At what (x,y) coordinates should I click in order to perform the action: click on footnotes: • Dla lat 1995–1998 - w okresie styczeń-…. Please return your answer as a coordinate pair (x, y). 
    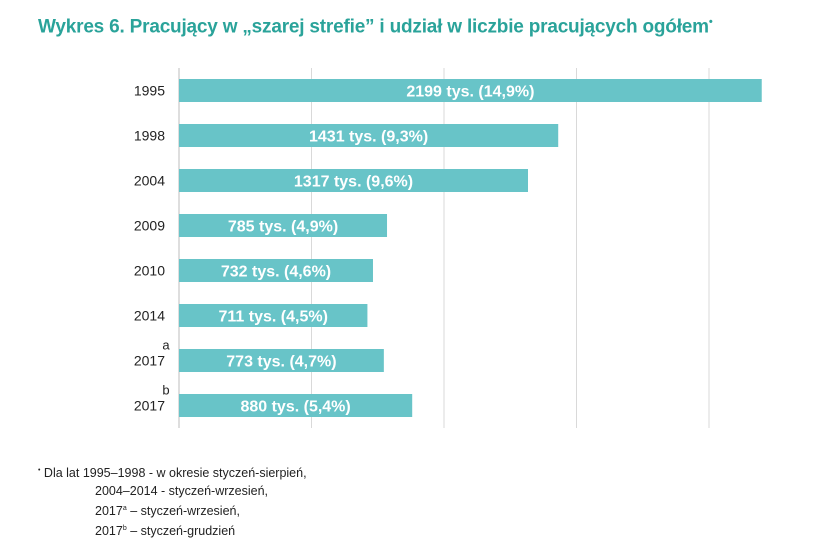
    Looking at the image, I should click on (172, 501).